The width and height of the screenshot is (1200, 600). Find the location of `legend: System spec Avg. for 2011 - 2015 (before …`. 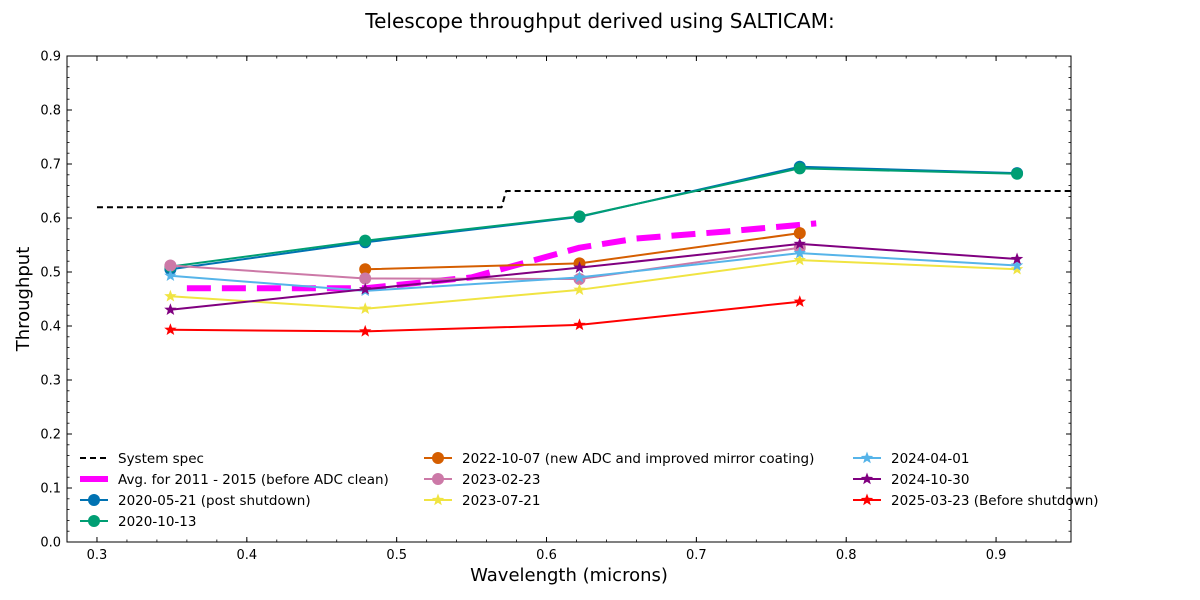

legend: System spec Avg. for 2011 - 2015 (before … is located at coordinates (589, 490).